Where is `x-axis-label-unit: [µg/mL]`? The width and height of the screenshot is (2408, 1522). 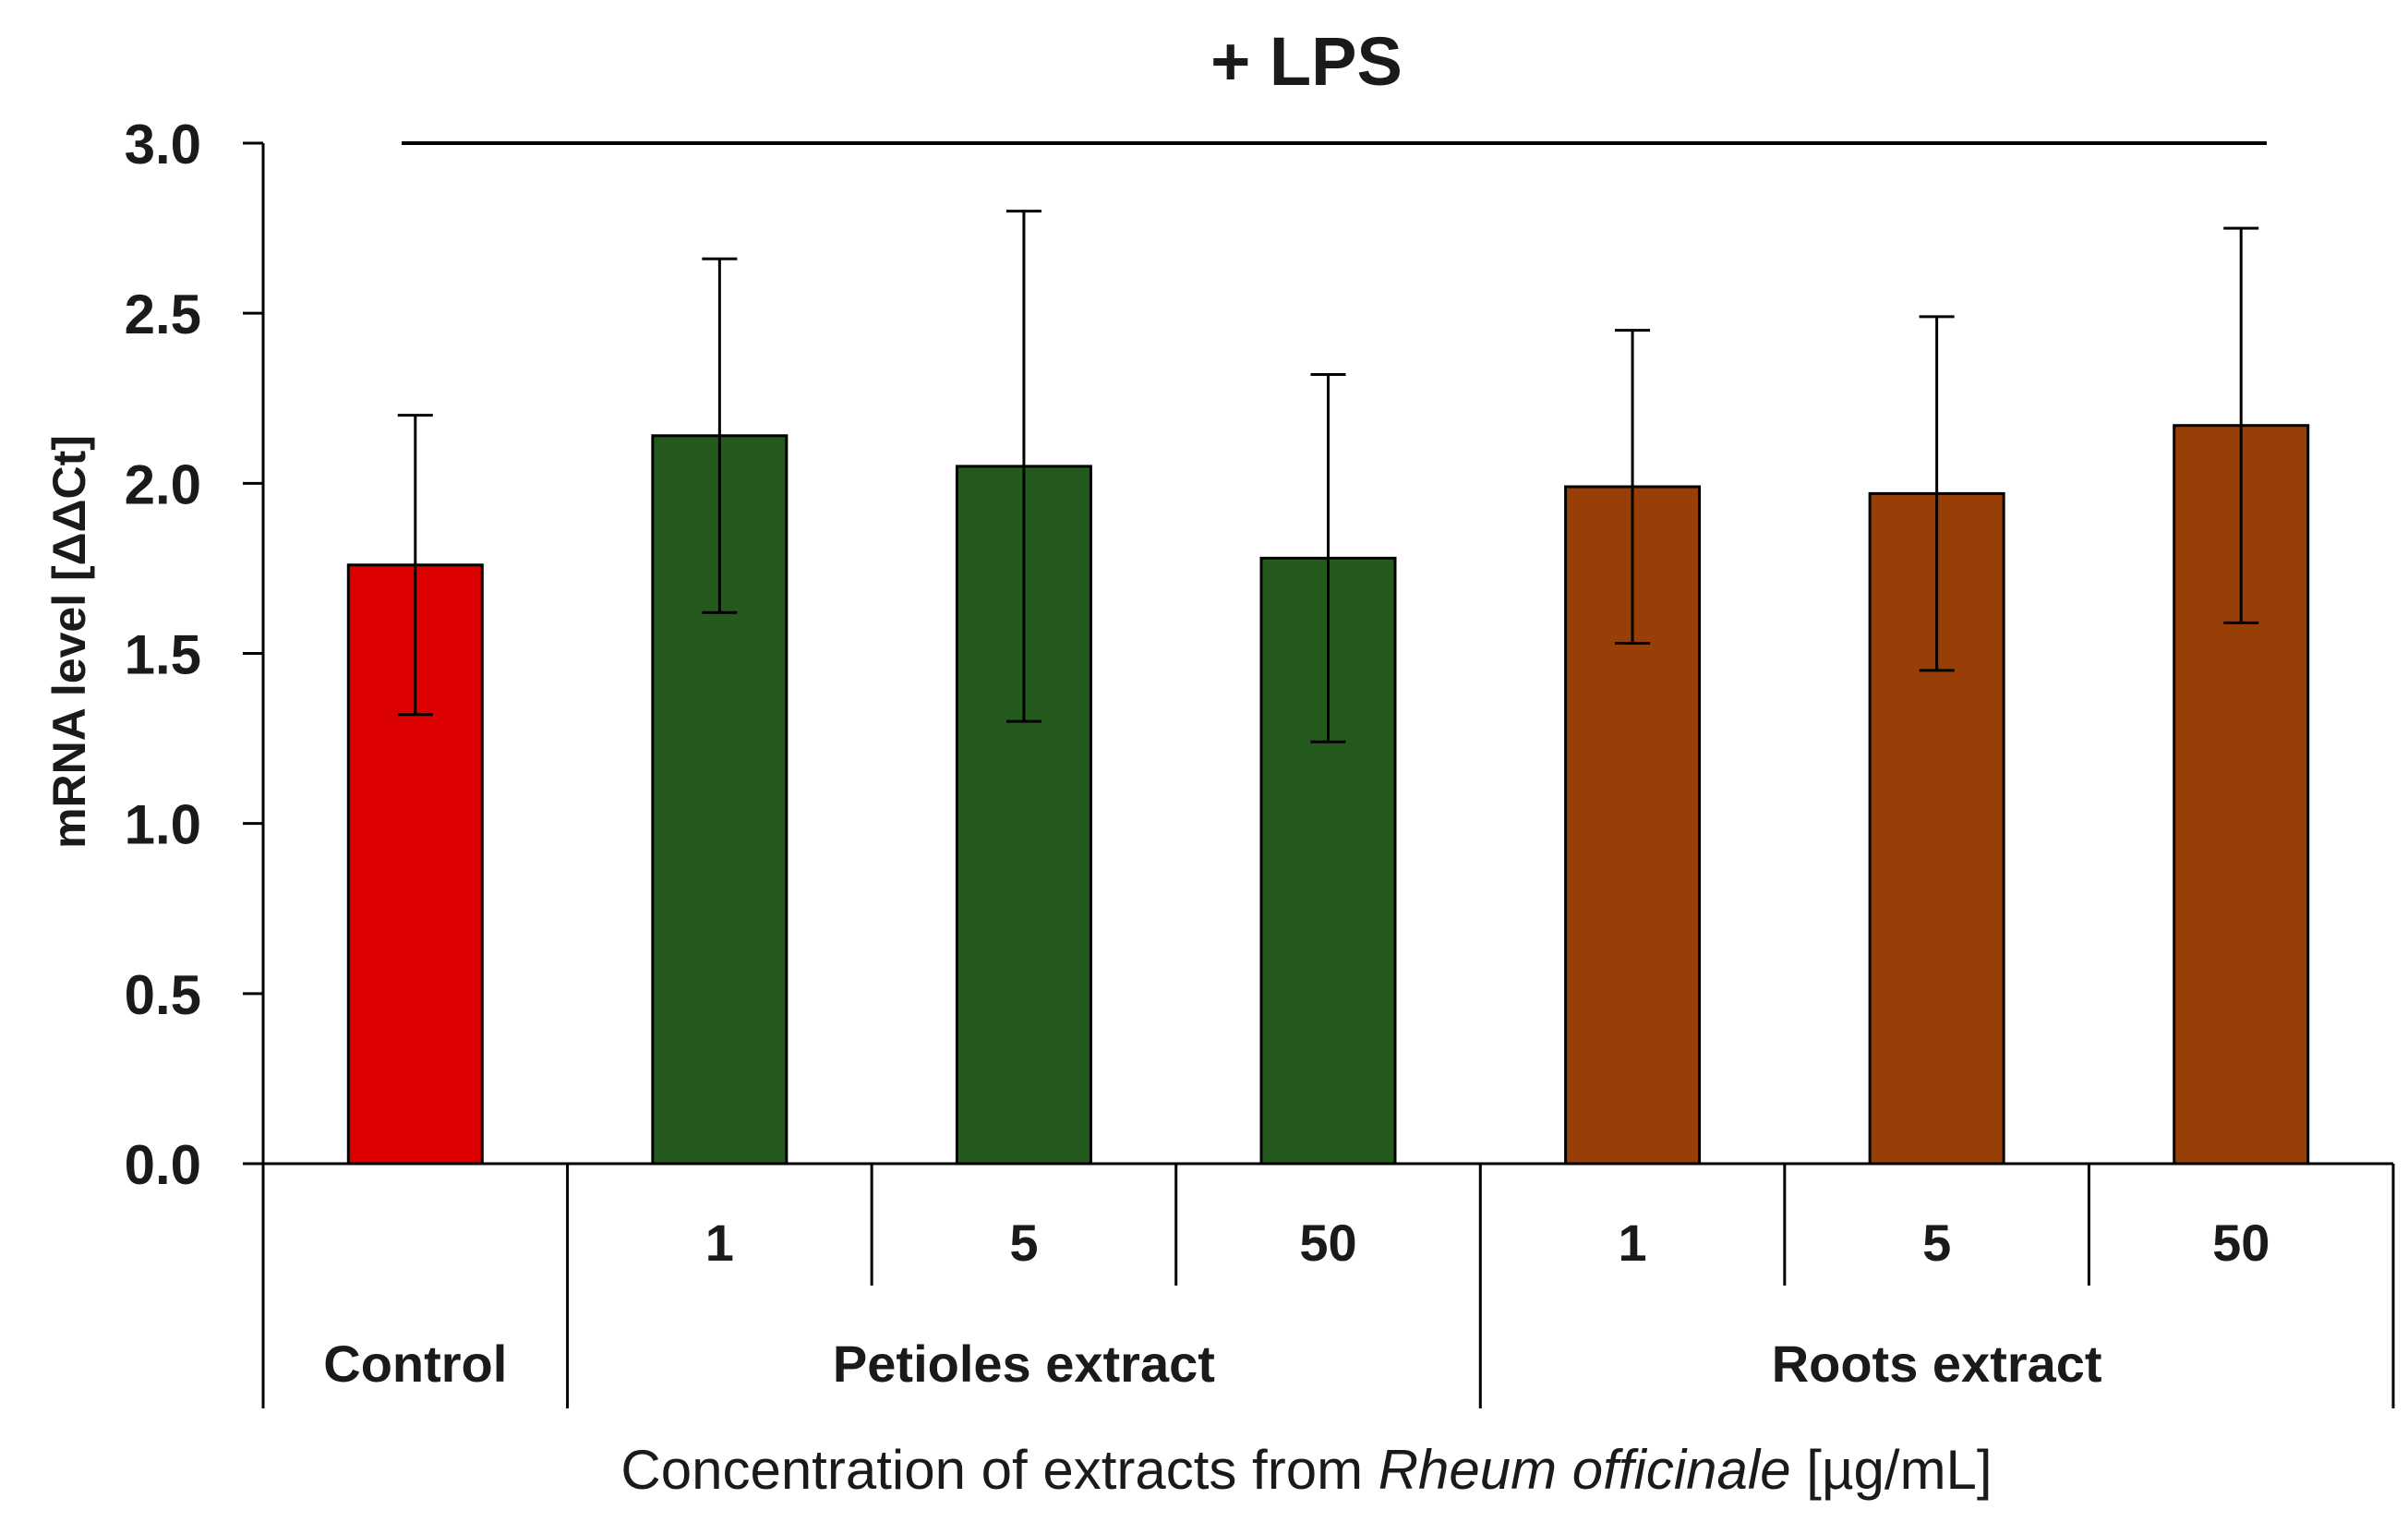 x-axis-label-unit: [µg/mL] is located at coordinates (1899, 1470).